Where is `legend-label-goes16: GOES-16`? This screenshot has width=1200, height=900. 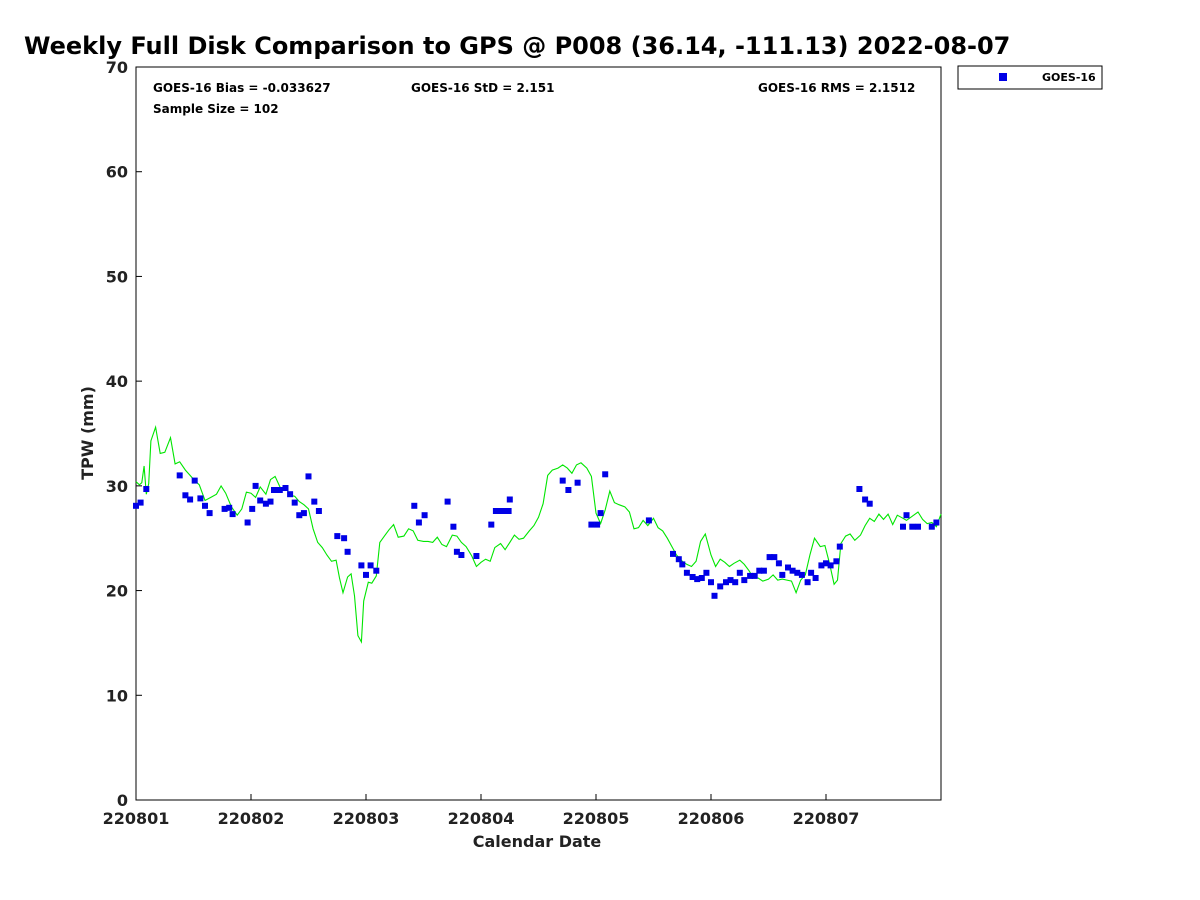
legend-label-goes16: GOES-16 is located at coordinates (1069, 77).